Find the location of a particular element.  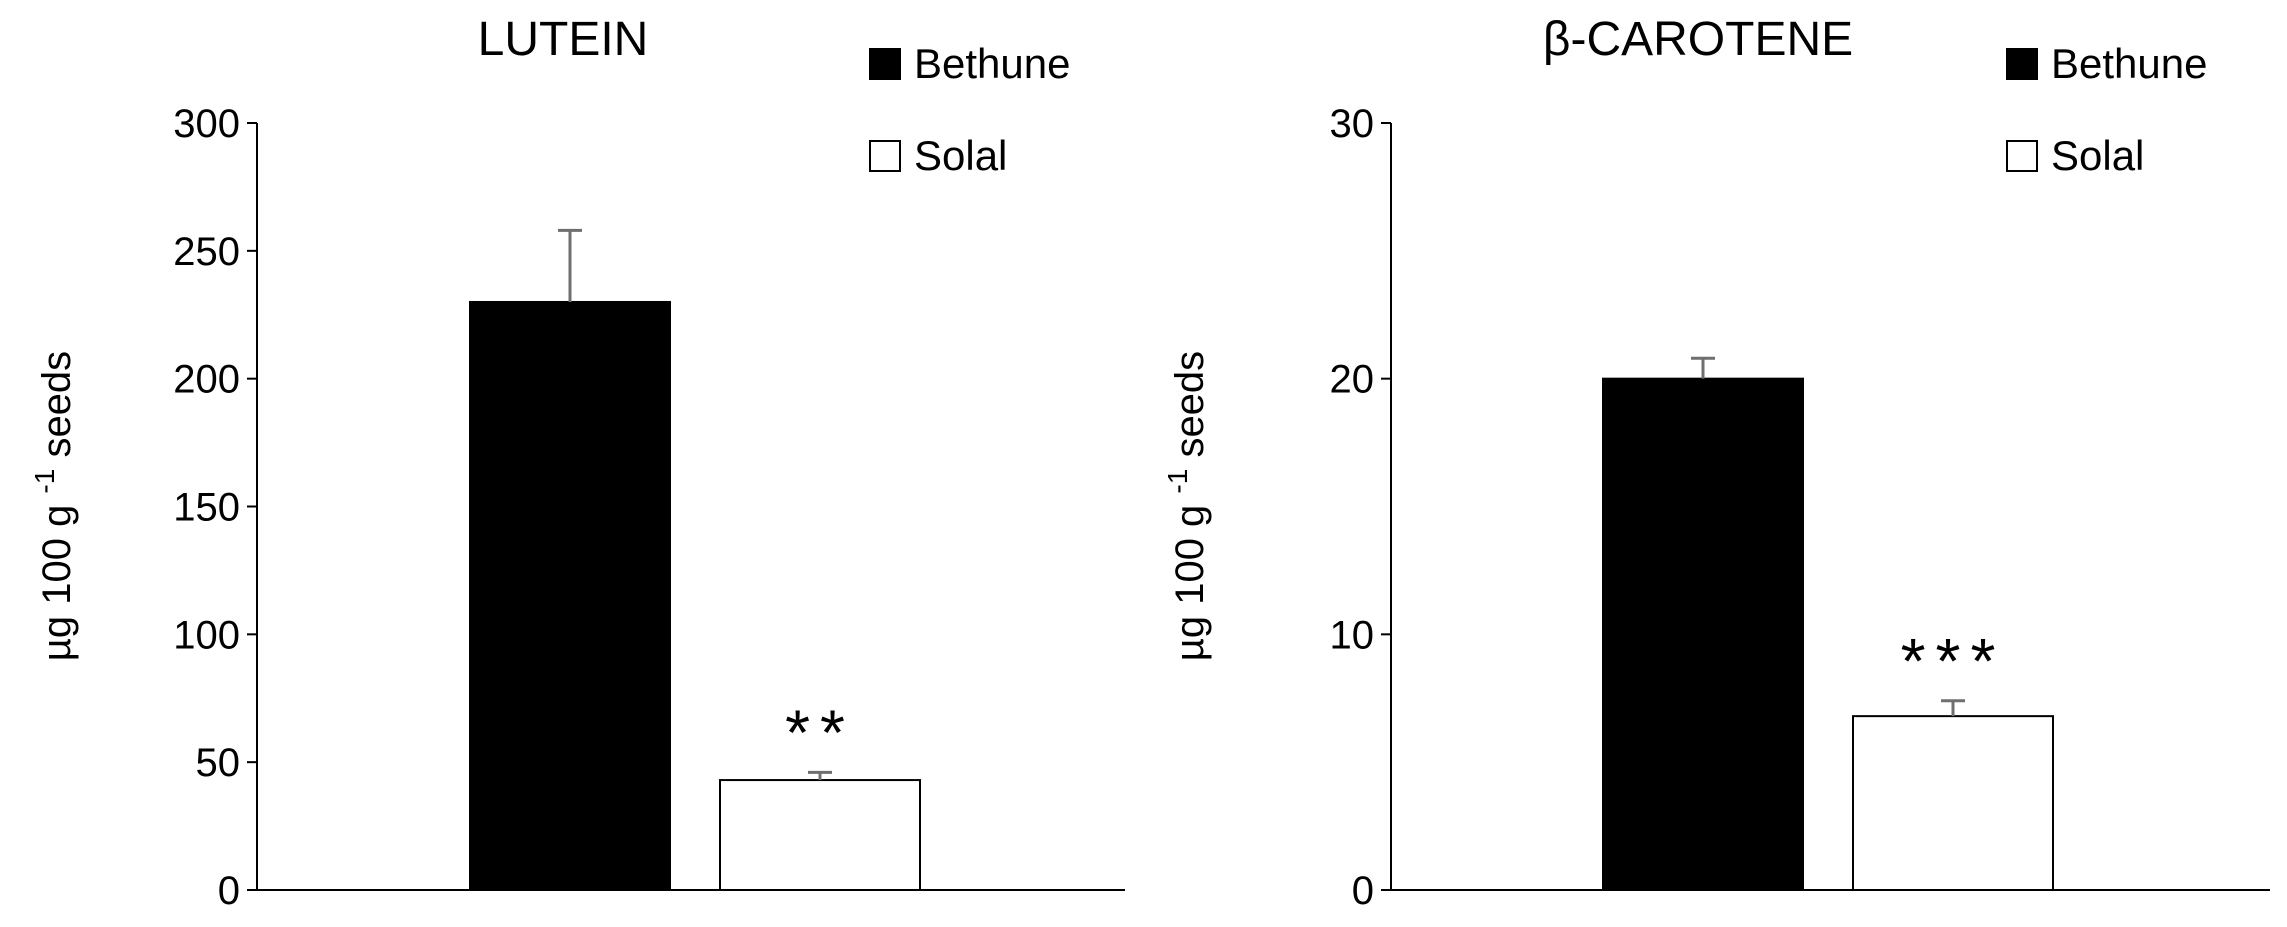

significance-marker: *** is located at coordinates (1953, 661).